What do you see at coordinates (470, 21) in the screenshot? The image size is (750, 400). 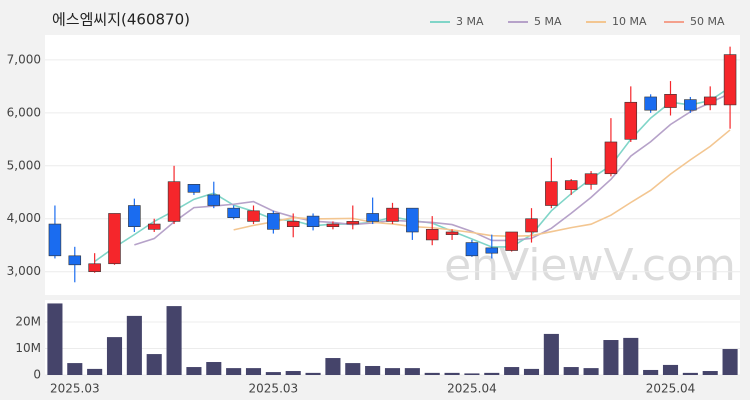 I see `legend-label: 3 MA` at bounding box center [470, 21].